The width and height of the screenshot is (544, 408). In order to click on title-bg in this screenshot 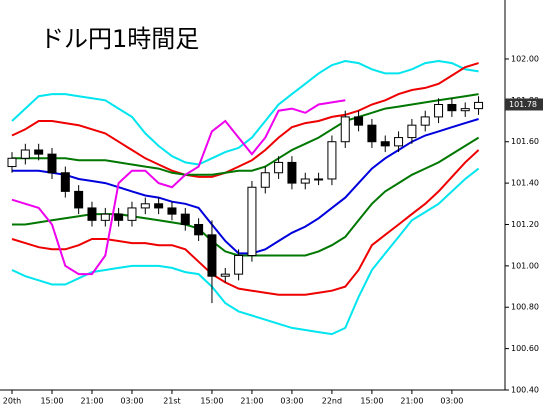, I will do `click(89, 37)`.